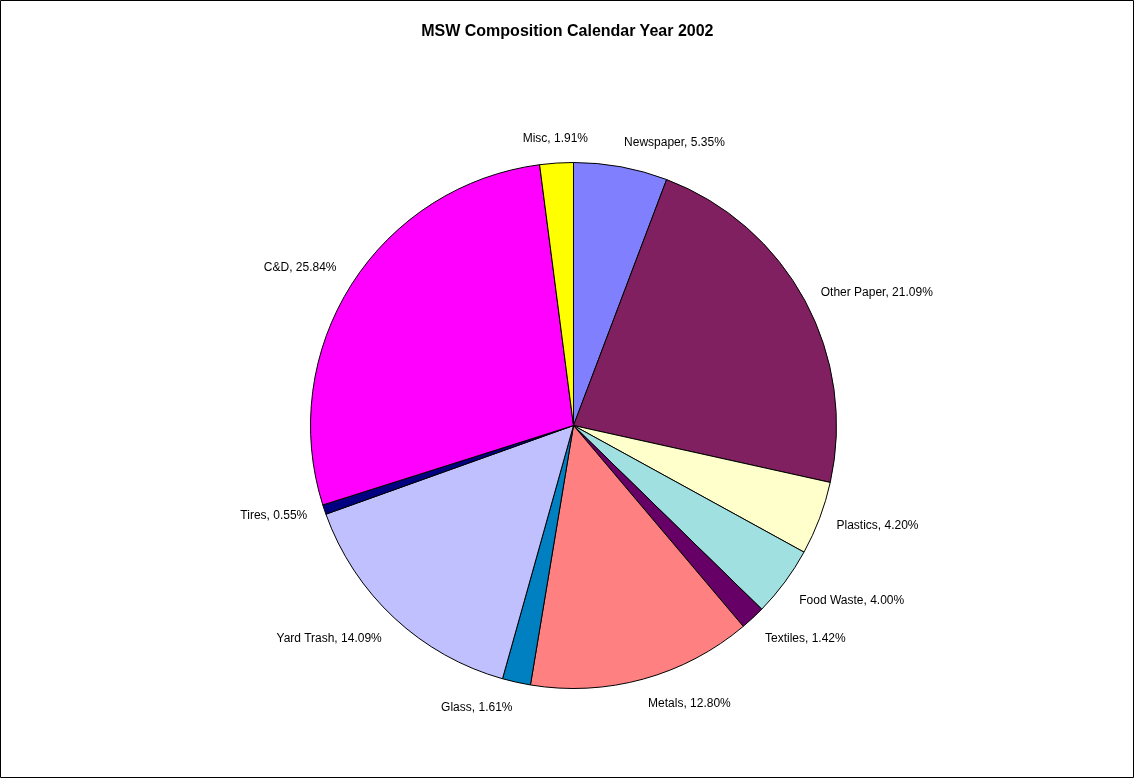 The width and height of the screenshot is (1134, 778). I want to click on slice-label: Other Paper, 21.09%, so click(877, 291).